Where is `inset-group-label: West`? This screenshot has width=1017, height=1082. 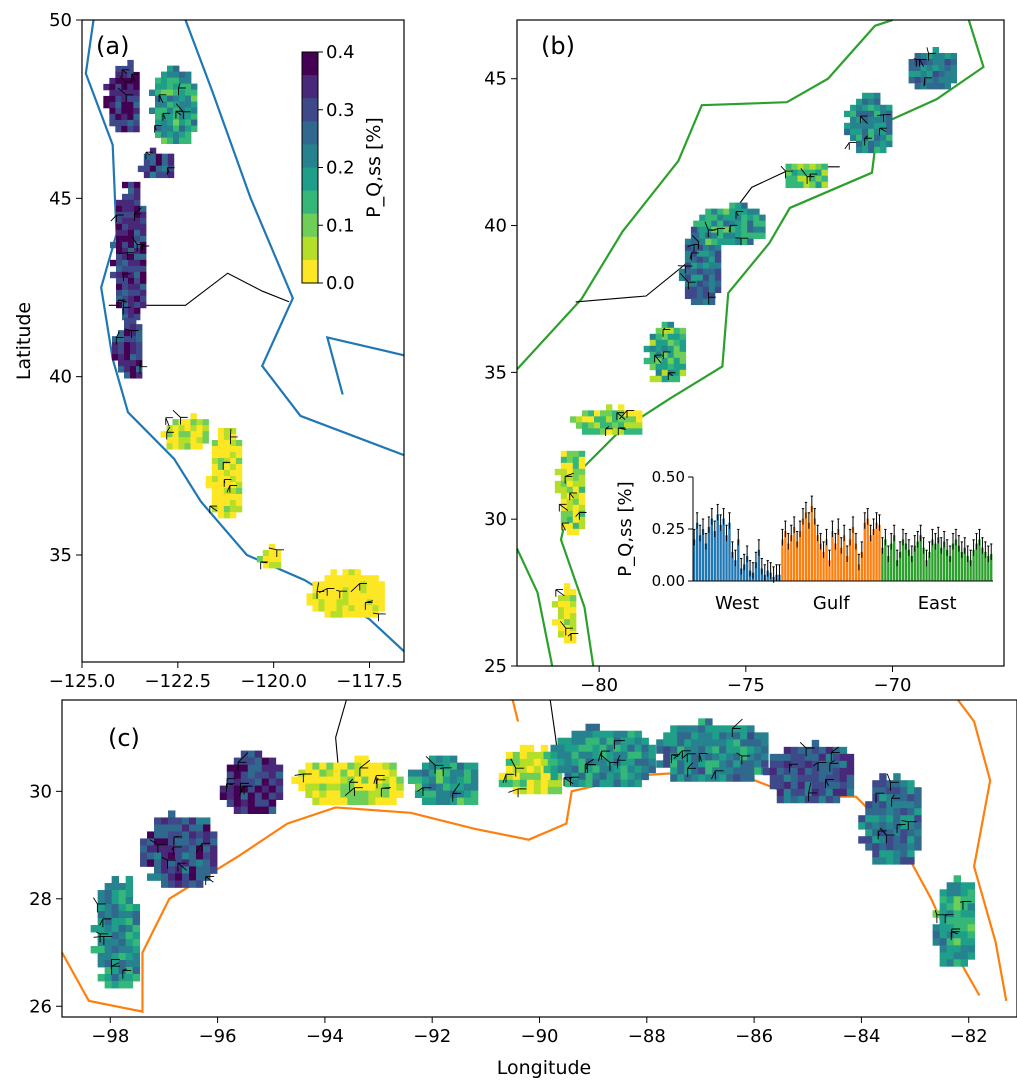
inset-group-label: West is located at coordinates (737, 603).